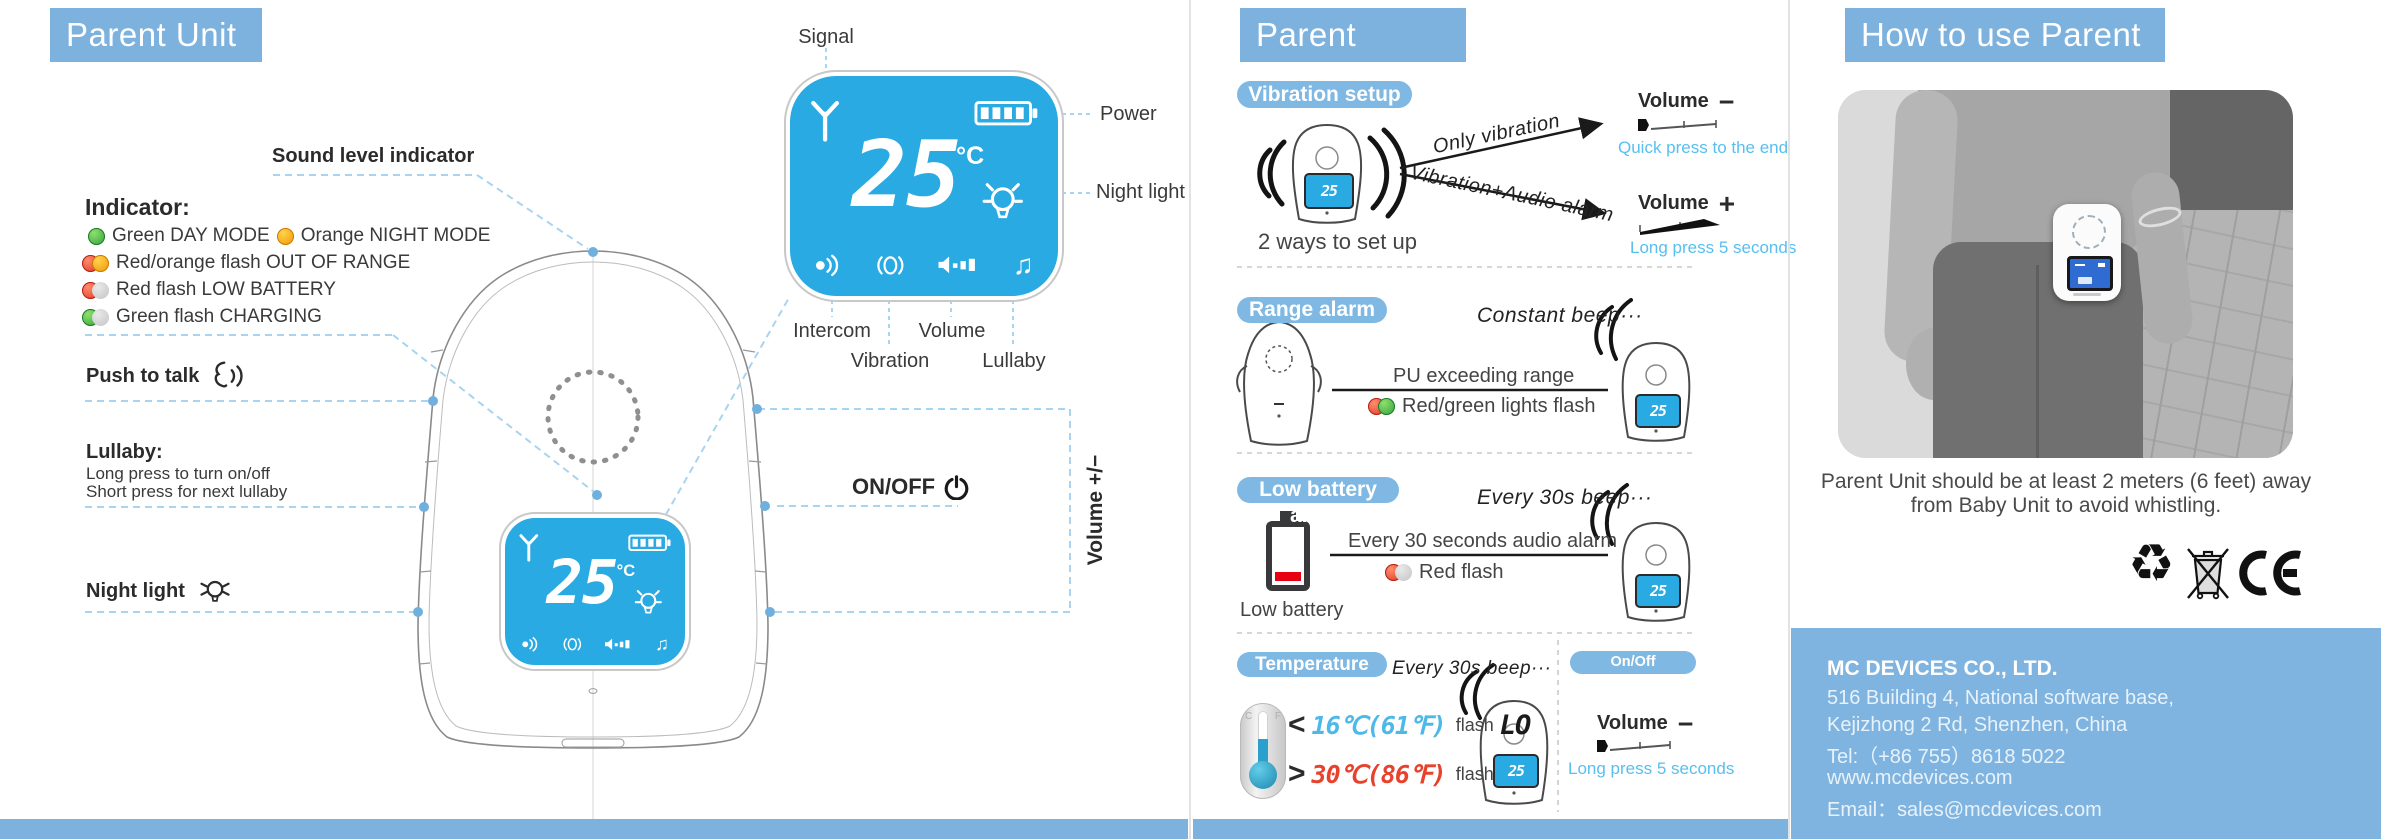 This screenshot has height=839, width=2381. What do you see at coordinates (894, 486) in the screenshot?
I see `on-off-text: ON/OFF` at bounding box center [894, 486].